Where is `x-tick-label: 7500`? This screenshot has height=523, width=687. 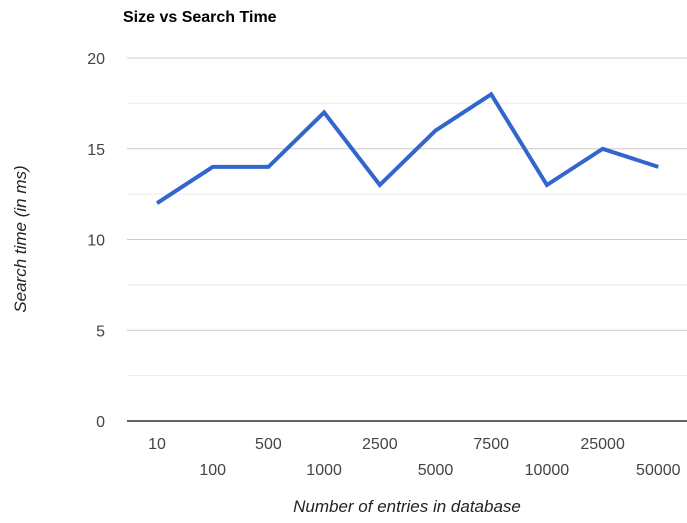
x-tick-label: 7500 is located at coordinates (491, 444).